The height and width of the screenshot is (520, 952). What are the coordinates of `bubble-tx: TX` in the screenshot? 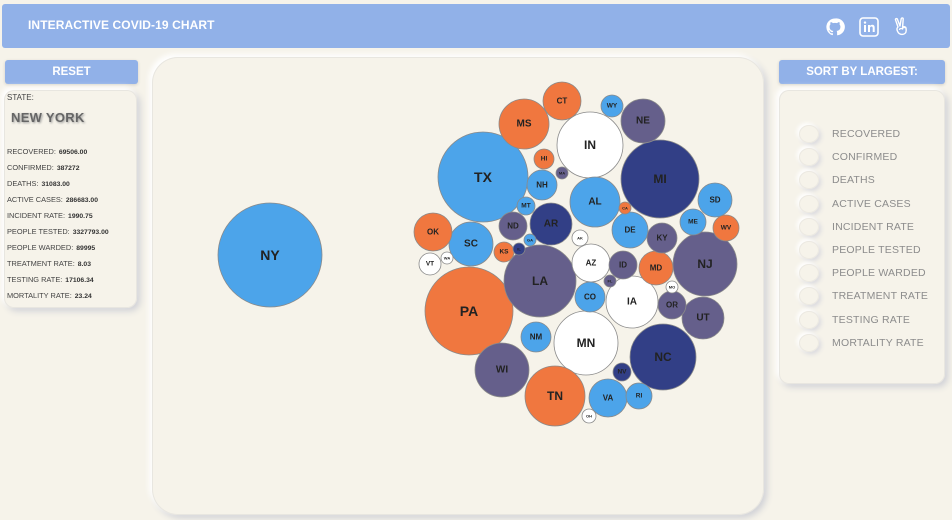 It's located at (483, 177).